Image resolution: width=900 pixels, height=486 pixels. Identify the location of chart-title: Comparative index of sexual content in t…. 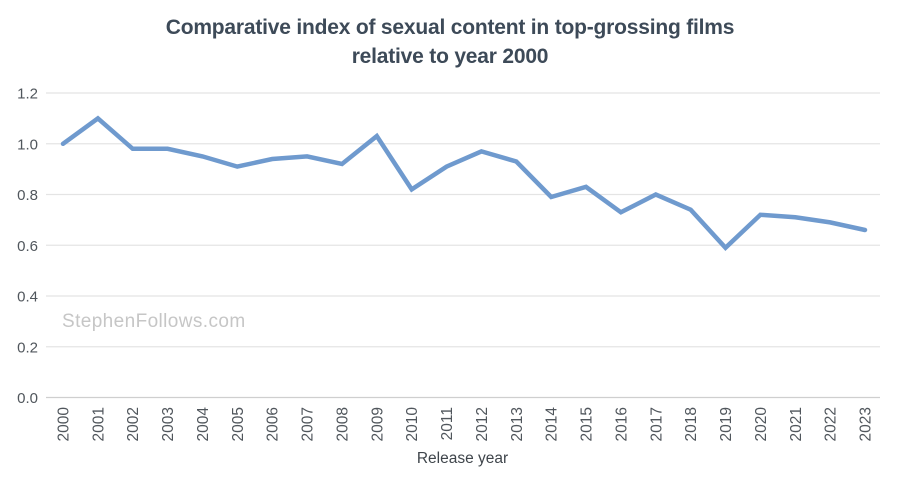
(450, 42).